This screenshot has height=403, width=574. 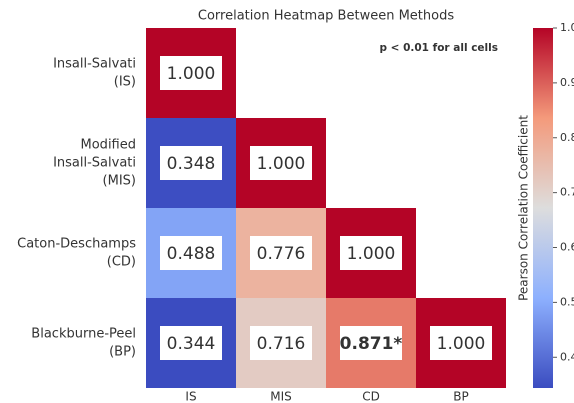 What do you see at coordinates (567, 247) in the screenshot?
I see `colorbar-tick-label: 0.6` at bounding box center [567, 247].